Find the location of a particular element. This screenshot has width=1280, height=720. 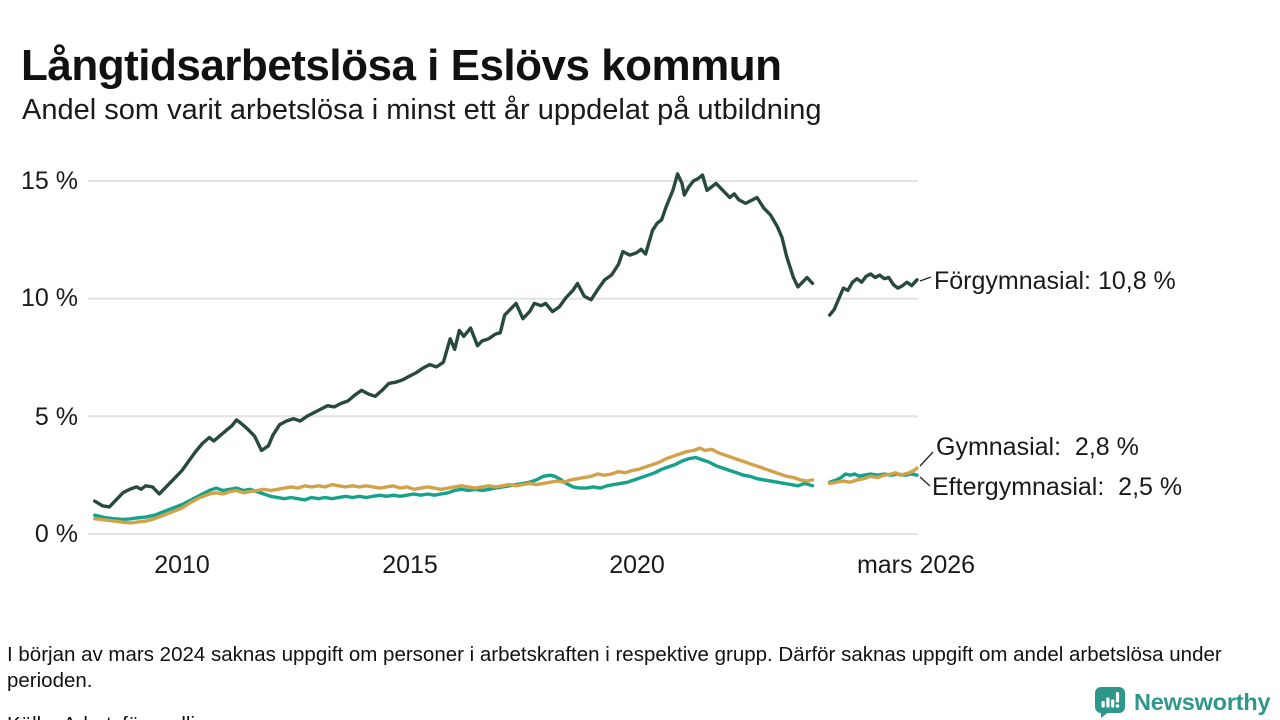

y-axis-tick-10: 10 % is located at coordinates (49, 298).